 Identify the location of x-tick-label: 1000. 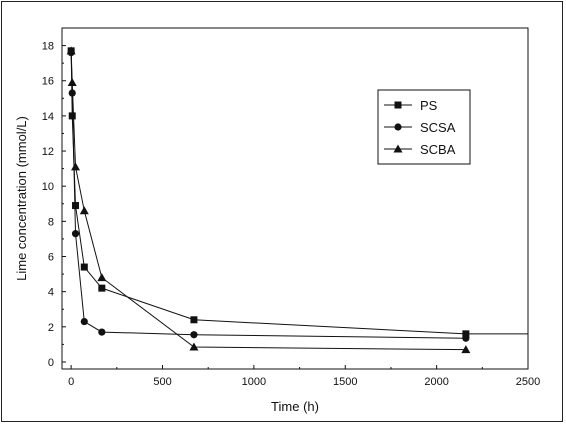
(254, 382).